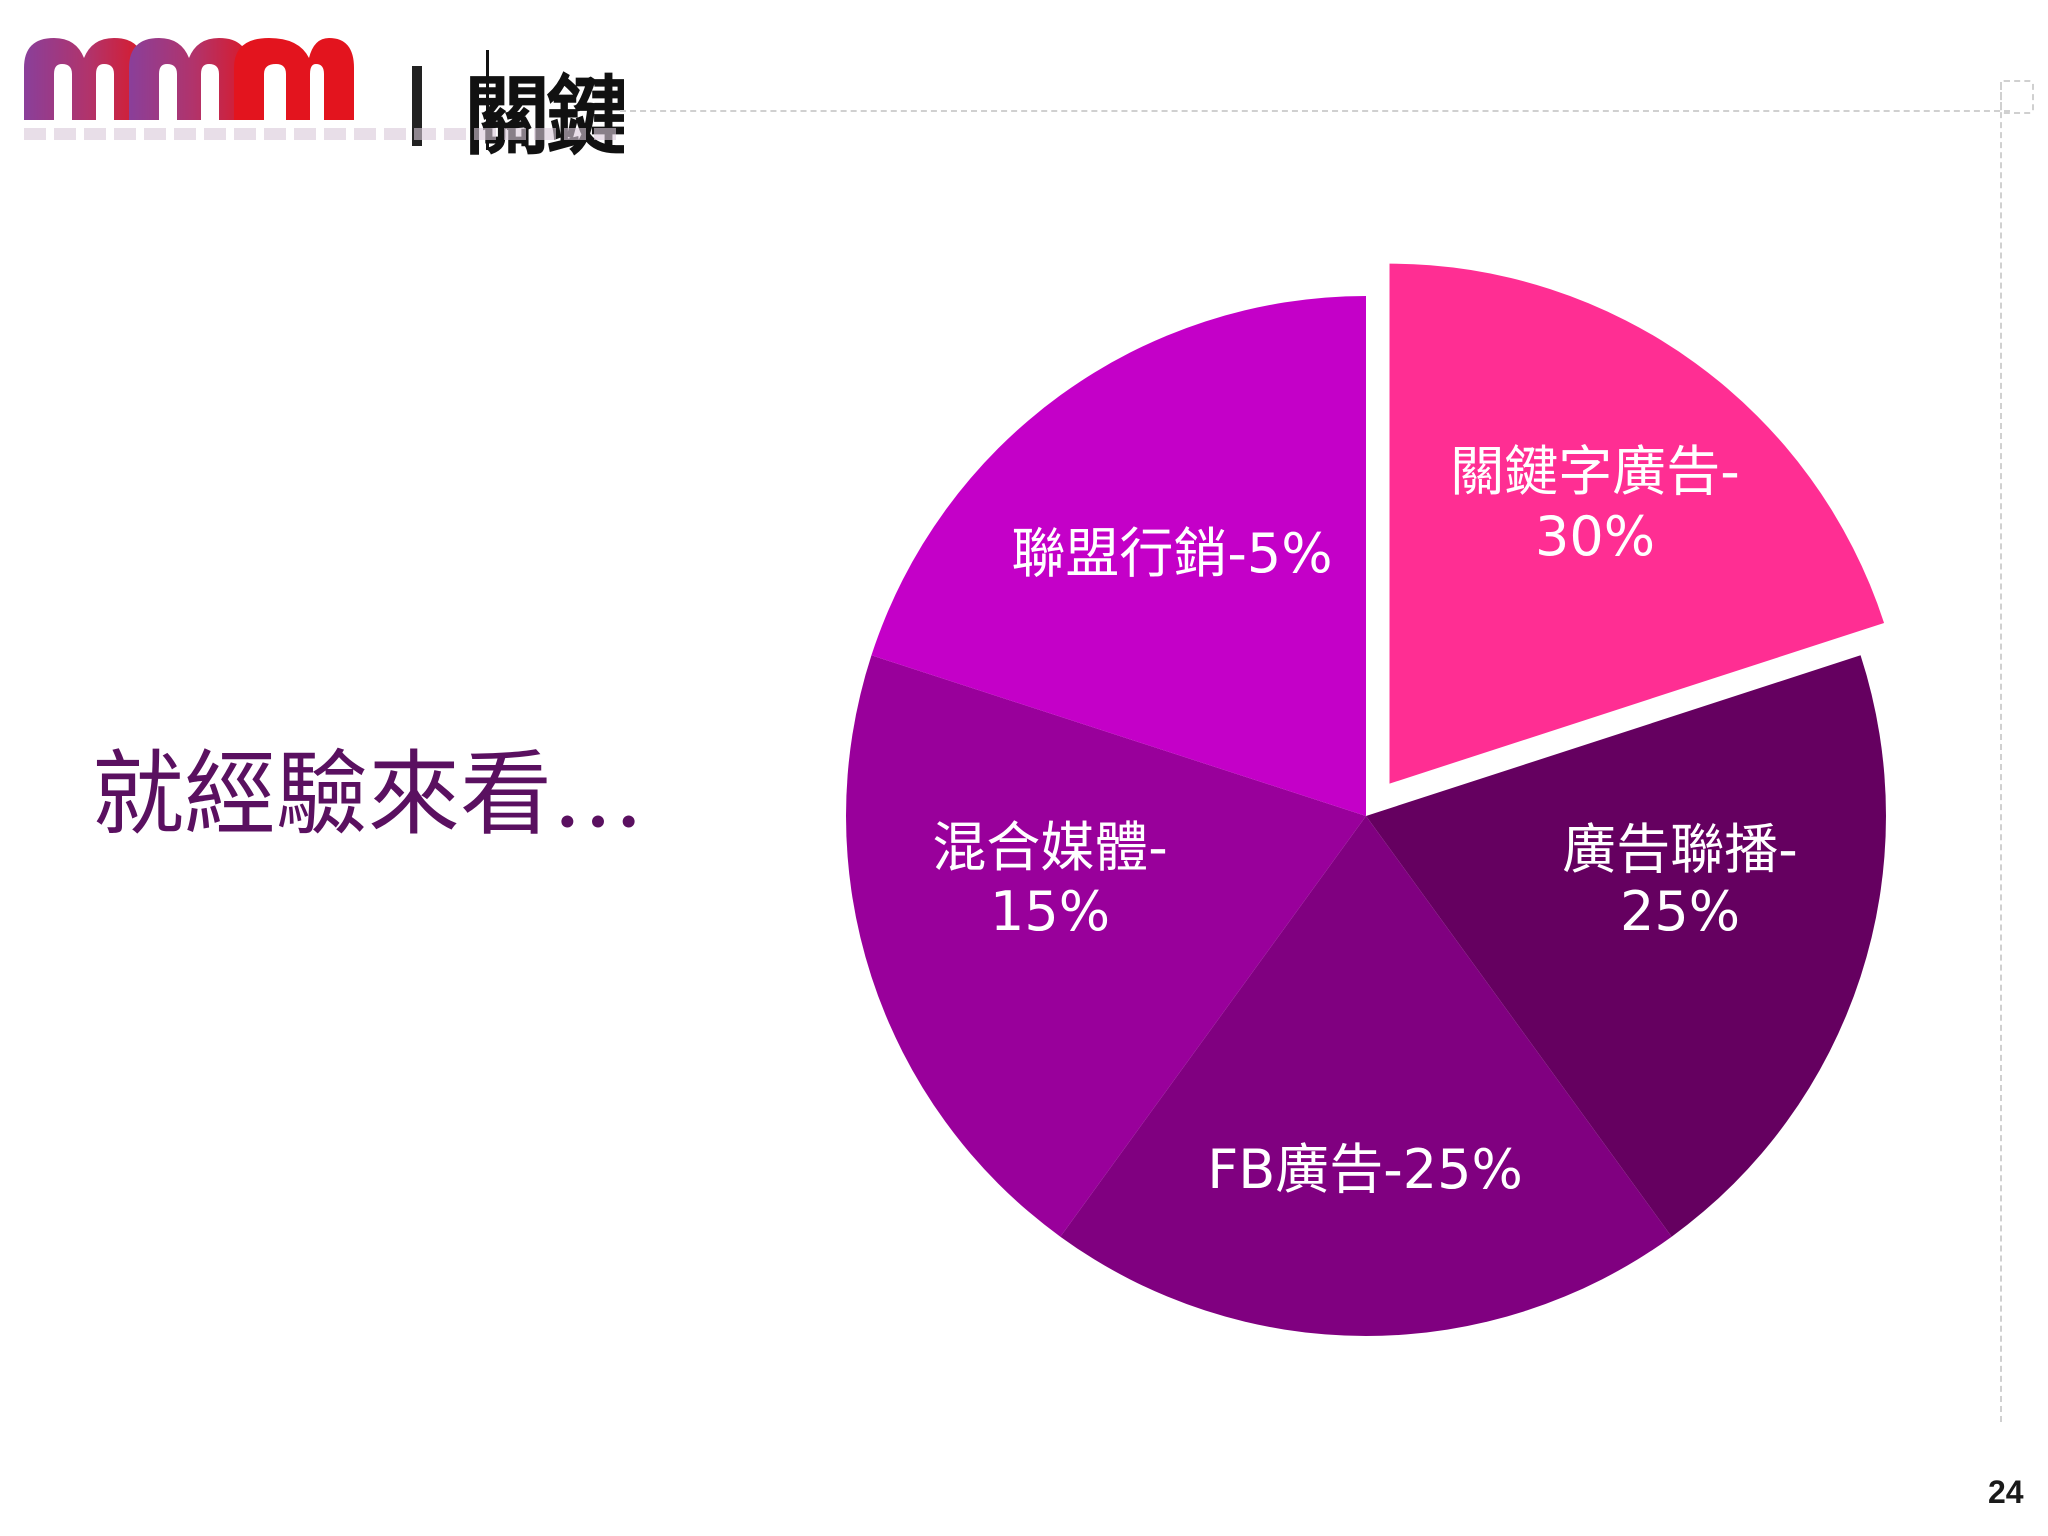 Image resolution: width=2048 pixels, height=1536 pixels. What do you see at coordinates (1050, 847) in the screenshot?
I see `pie-slice-label: 混合媒體-` at bounding box center [1050, 847].